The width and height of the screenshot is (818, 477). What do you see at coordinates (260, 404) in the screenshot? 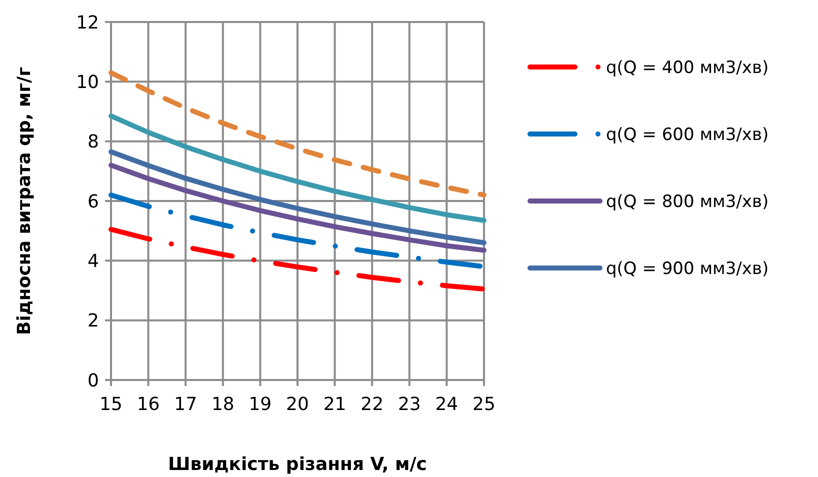
I see `x-tick-label: 19` at bounding box center [260, 404].